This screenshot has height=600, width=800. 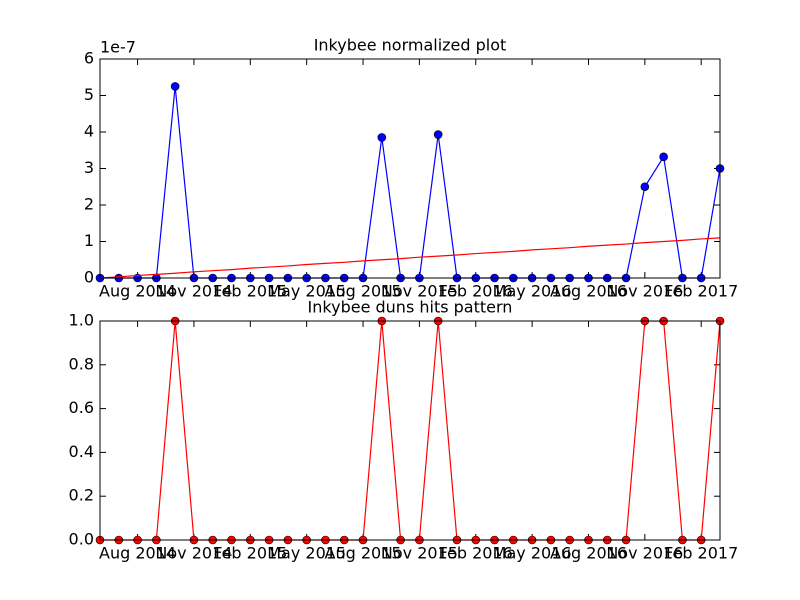 I want to click on y-tick-label: 0.8, so click(x=81, y=363).